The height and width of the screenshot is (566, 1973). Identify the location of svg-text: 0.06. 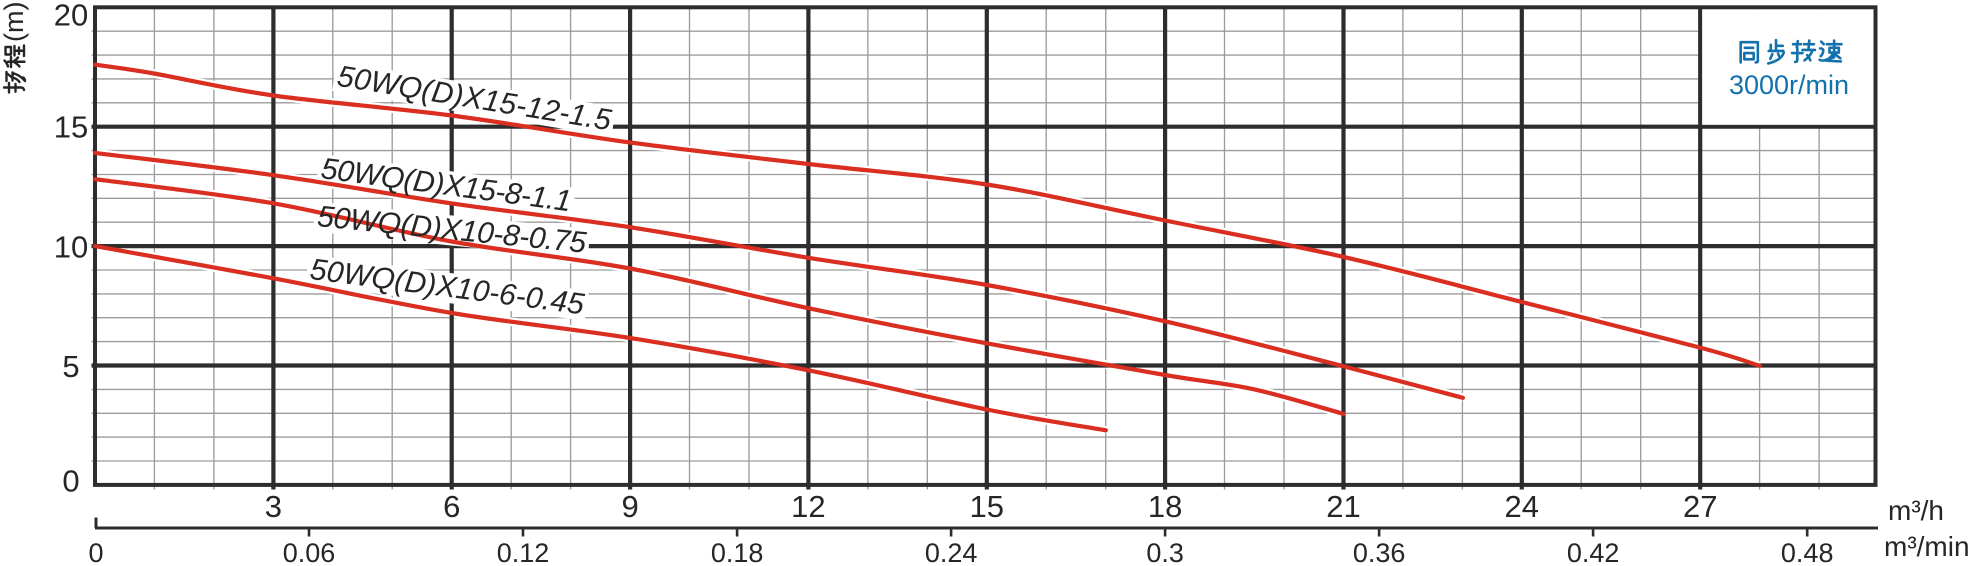
(309, 552).